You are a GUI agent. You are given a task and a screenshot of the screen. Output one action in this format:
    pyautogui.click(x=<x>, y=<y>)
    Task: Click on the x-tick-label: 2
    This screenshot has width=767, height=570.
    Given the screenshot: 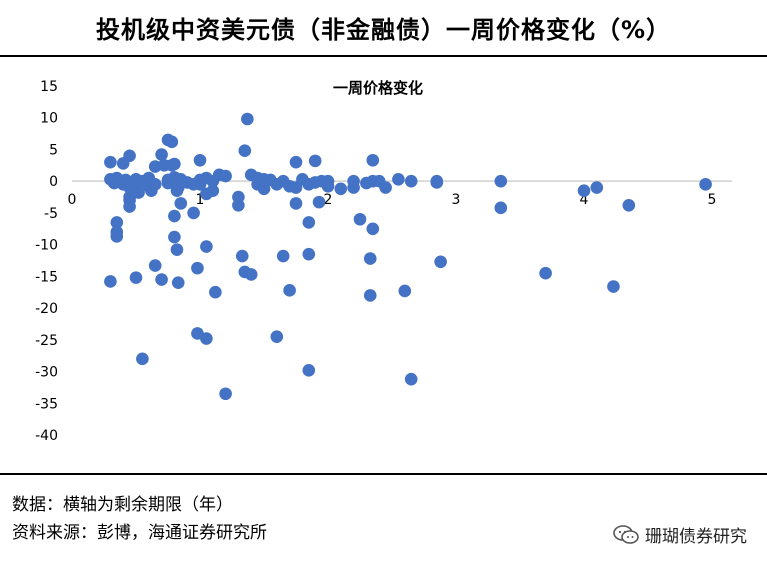 What is the action you would take?
    pyautogui.click(x=328, y=200)
    